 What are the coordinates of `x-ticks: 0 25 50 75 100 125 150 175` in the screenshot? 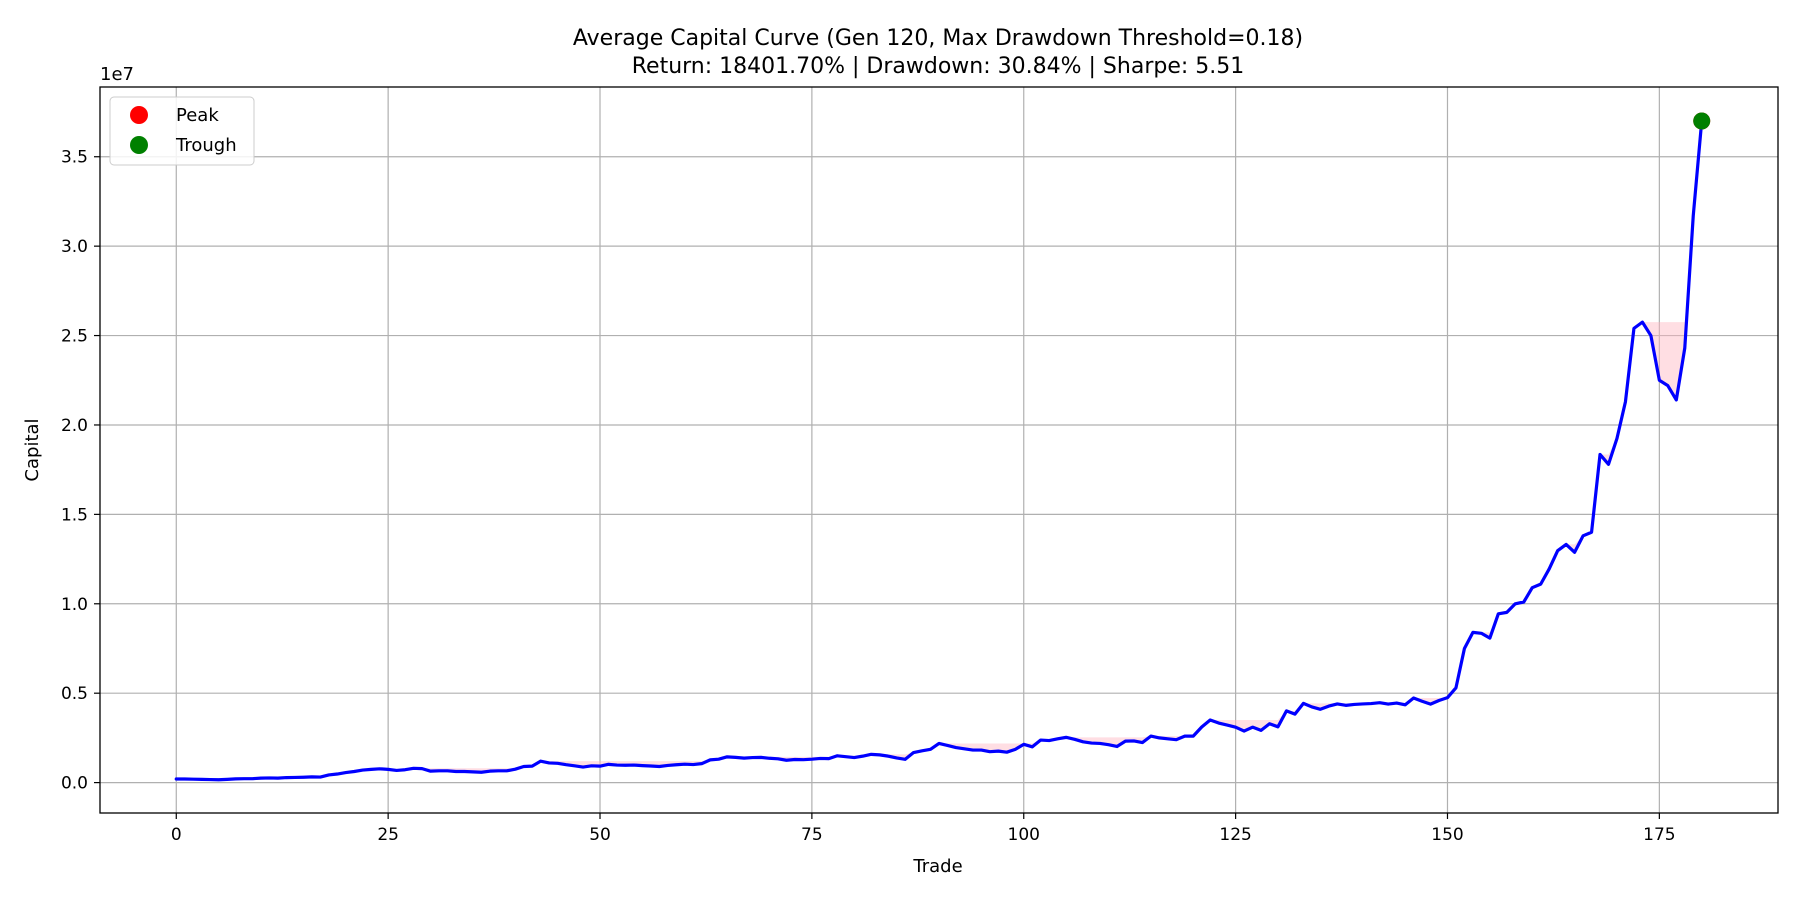 It's located at (923, 829).